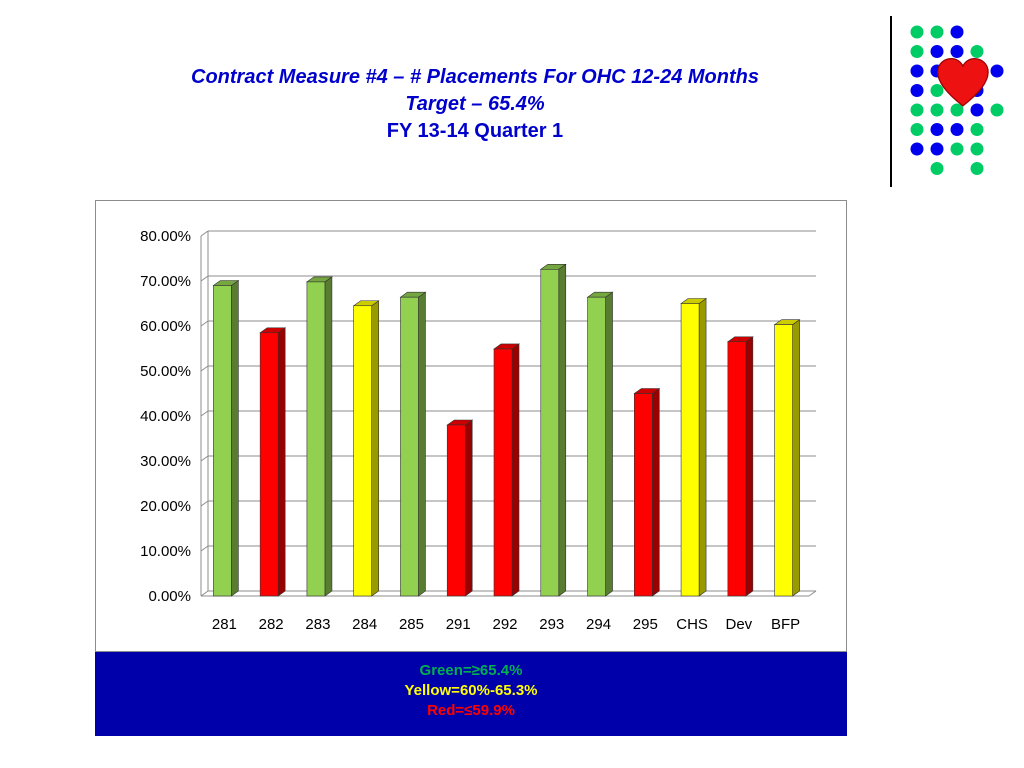 The width and height of the screenshot is (1024, 768). What do you see at coordinates (317, 624) in the screenshot?
I see `x-tick-label: 283` at bounding box center [317, 624].